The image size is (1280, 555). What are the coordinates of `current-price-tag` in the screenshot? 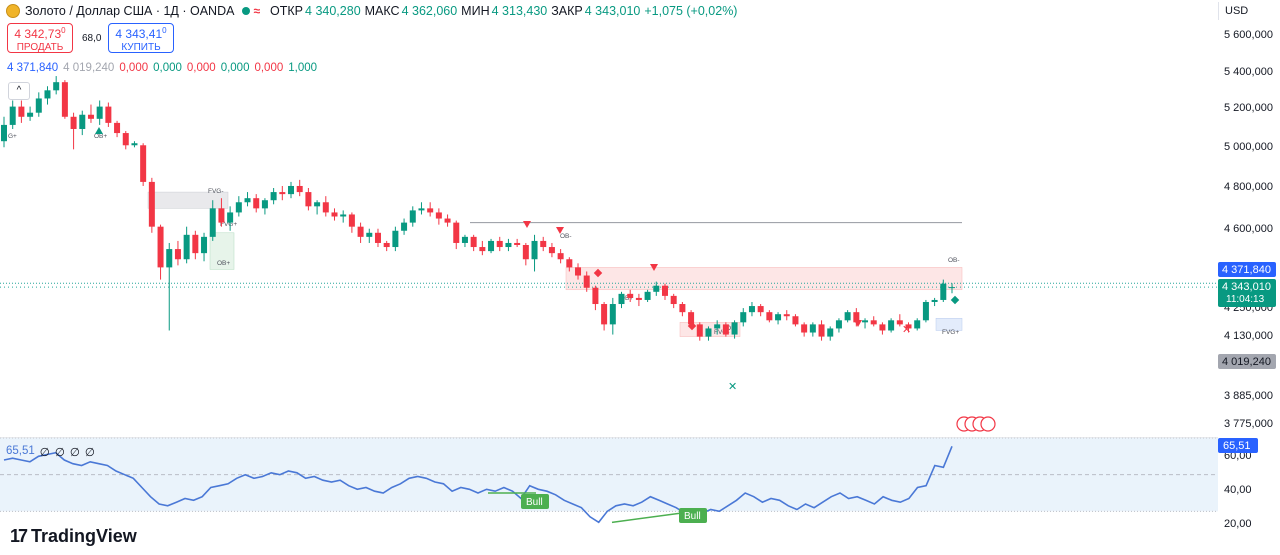 It's located at (1247, 293).